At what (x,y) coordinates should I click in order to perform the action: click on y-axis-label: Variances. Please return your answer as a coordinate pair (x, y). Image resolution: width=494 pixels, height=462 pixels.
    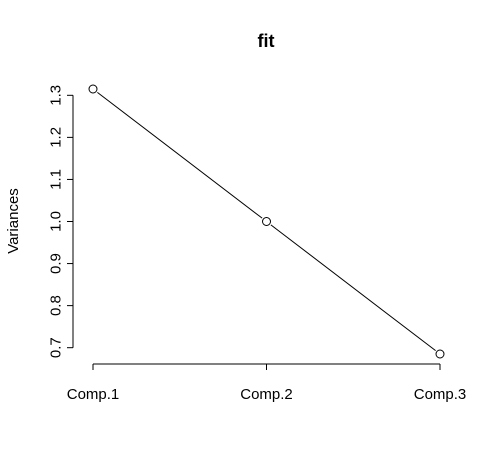
    Looking at the image, I should click on (13, 221).